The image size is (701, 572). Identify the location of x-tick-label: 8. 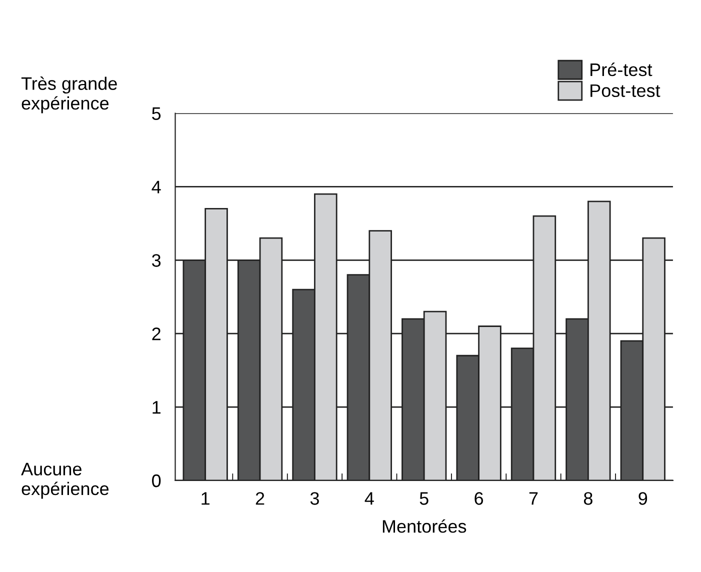
(588, 498).